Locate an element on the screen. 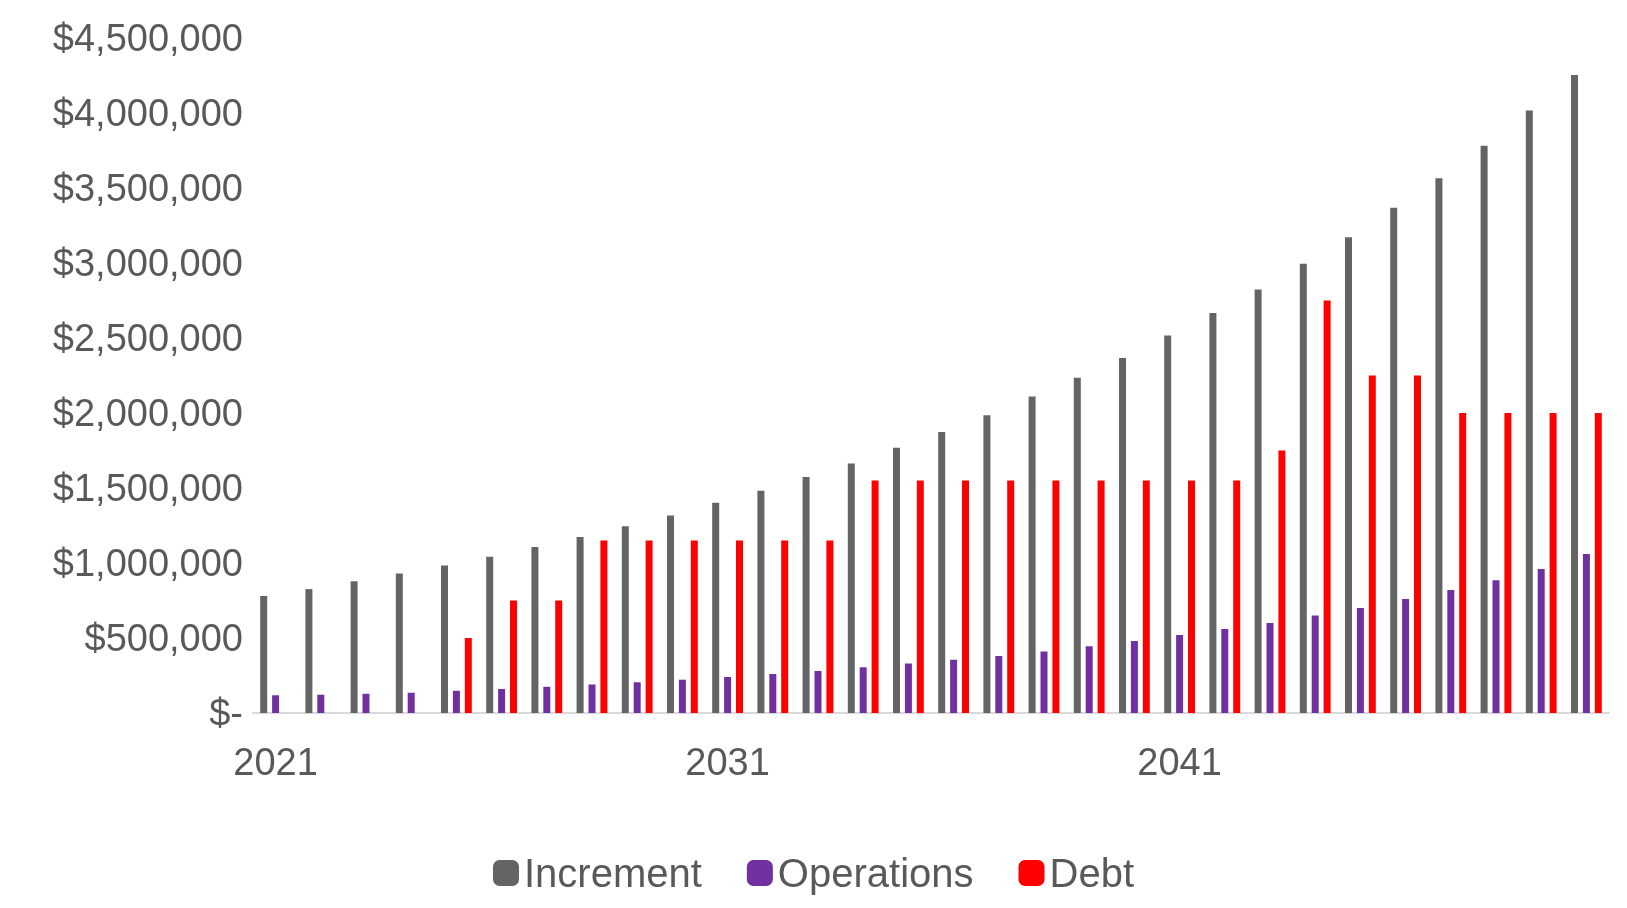 The image size is (1627, 908). x-tick-label: 2041 is located at coordinates (1179, 762).